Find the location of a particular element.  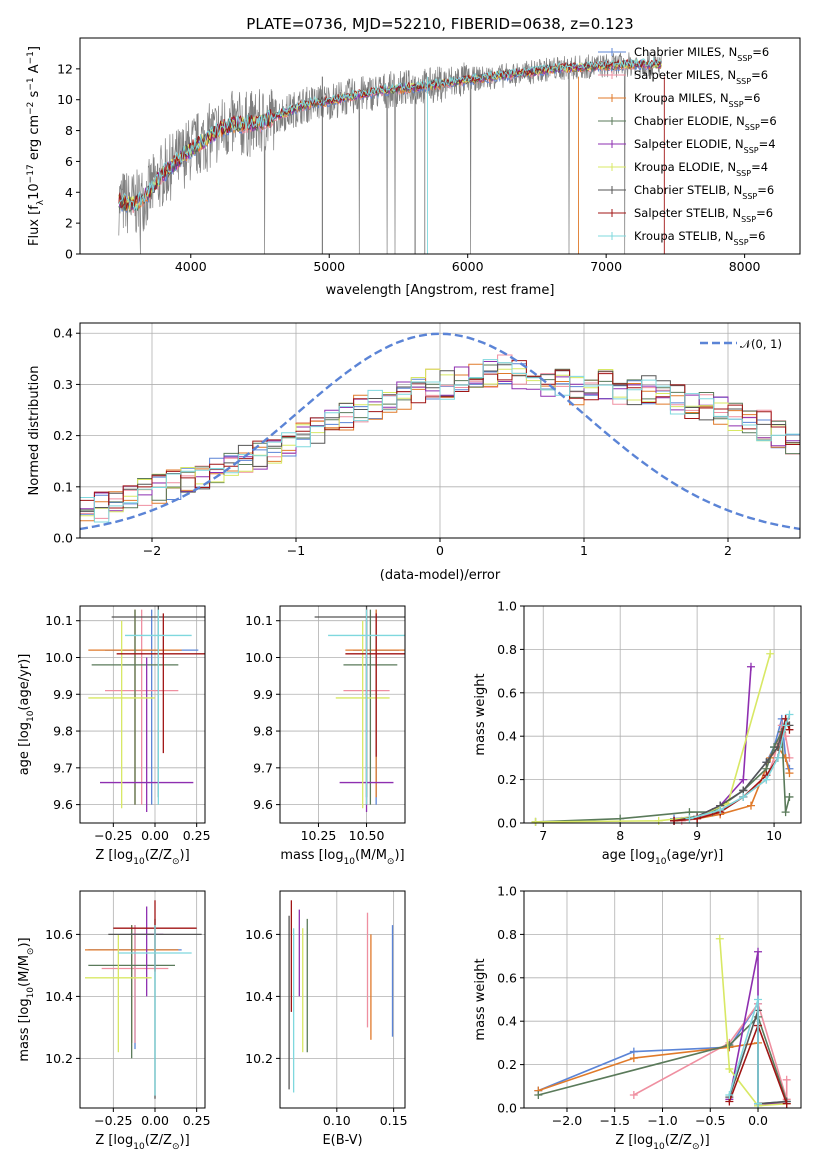

label-part: Z [log is located at coordinates (114, 1140).